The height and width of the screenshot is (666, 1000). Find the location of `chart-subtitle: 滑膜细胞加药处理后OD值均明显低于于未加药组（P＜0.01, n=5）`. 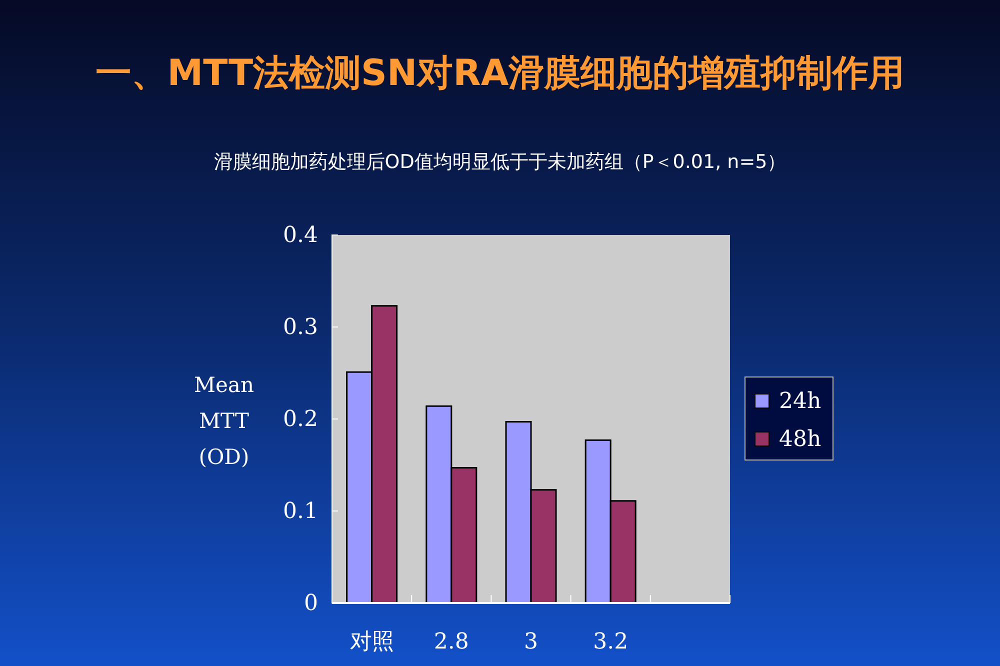

chart-subtitle: 滑膜细胞加药处理后OD值均明显低于于未加药组（P＜0.01, n=5） is located at coordinates (500, 162).